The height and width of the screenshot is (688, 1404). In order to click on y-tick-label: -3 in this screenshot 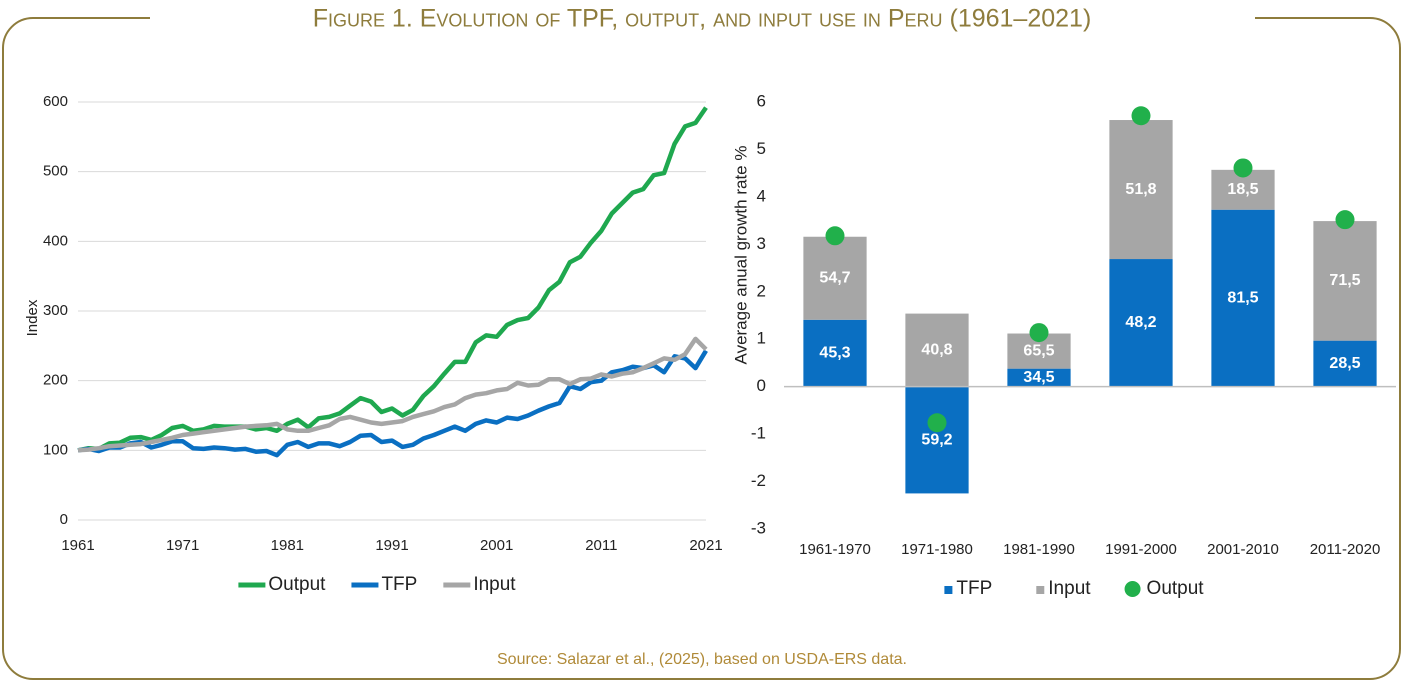, I will do `click(758, 527)`.